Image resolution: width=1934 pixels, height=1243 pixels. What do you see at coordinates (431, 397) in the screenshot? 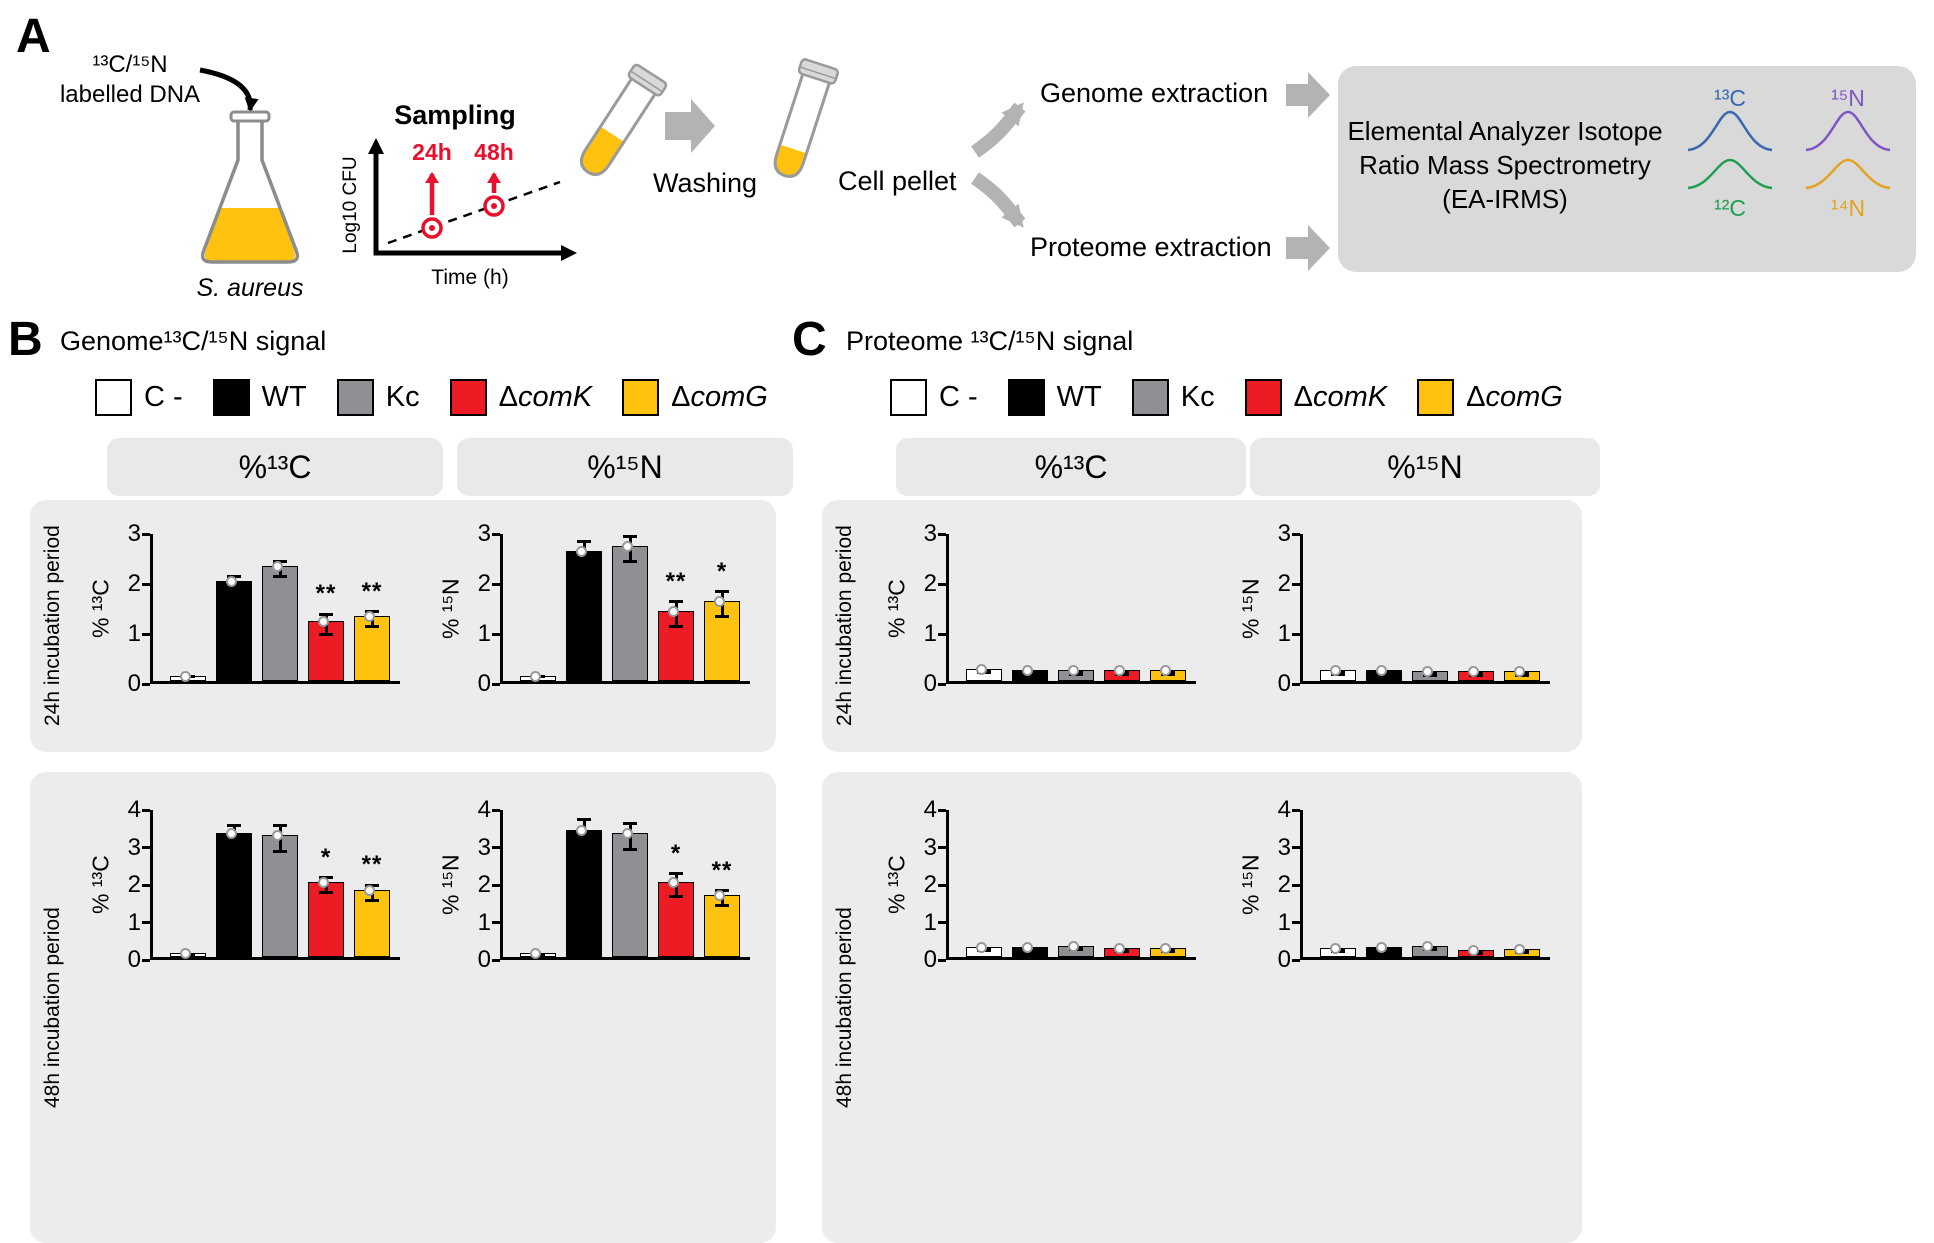
I see `panel-b-legend: C - WT Kc ΔcomK ΔcomG` at bounding box center [431, 397].